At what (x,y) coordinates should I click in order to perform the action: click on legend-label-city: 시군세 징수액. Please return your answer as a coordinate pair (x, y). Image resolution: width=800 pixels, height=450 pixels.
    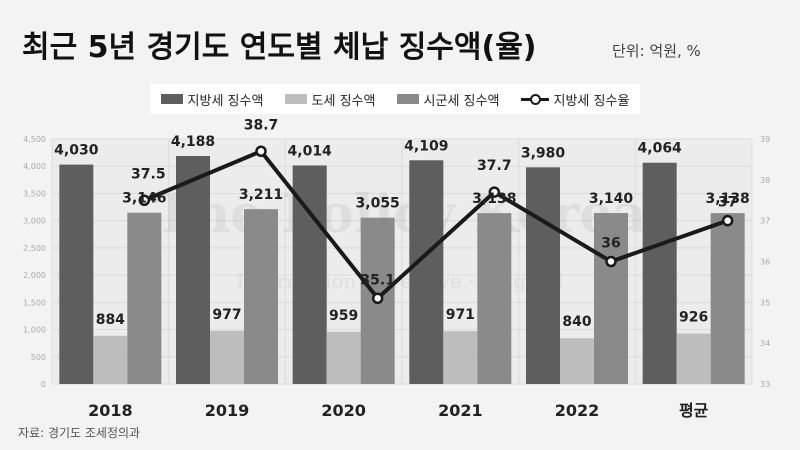
    Looking at the image, I should click on (461, 101).